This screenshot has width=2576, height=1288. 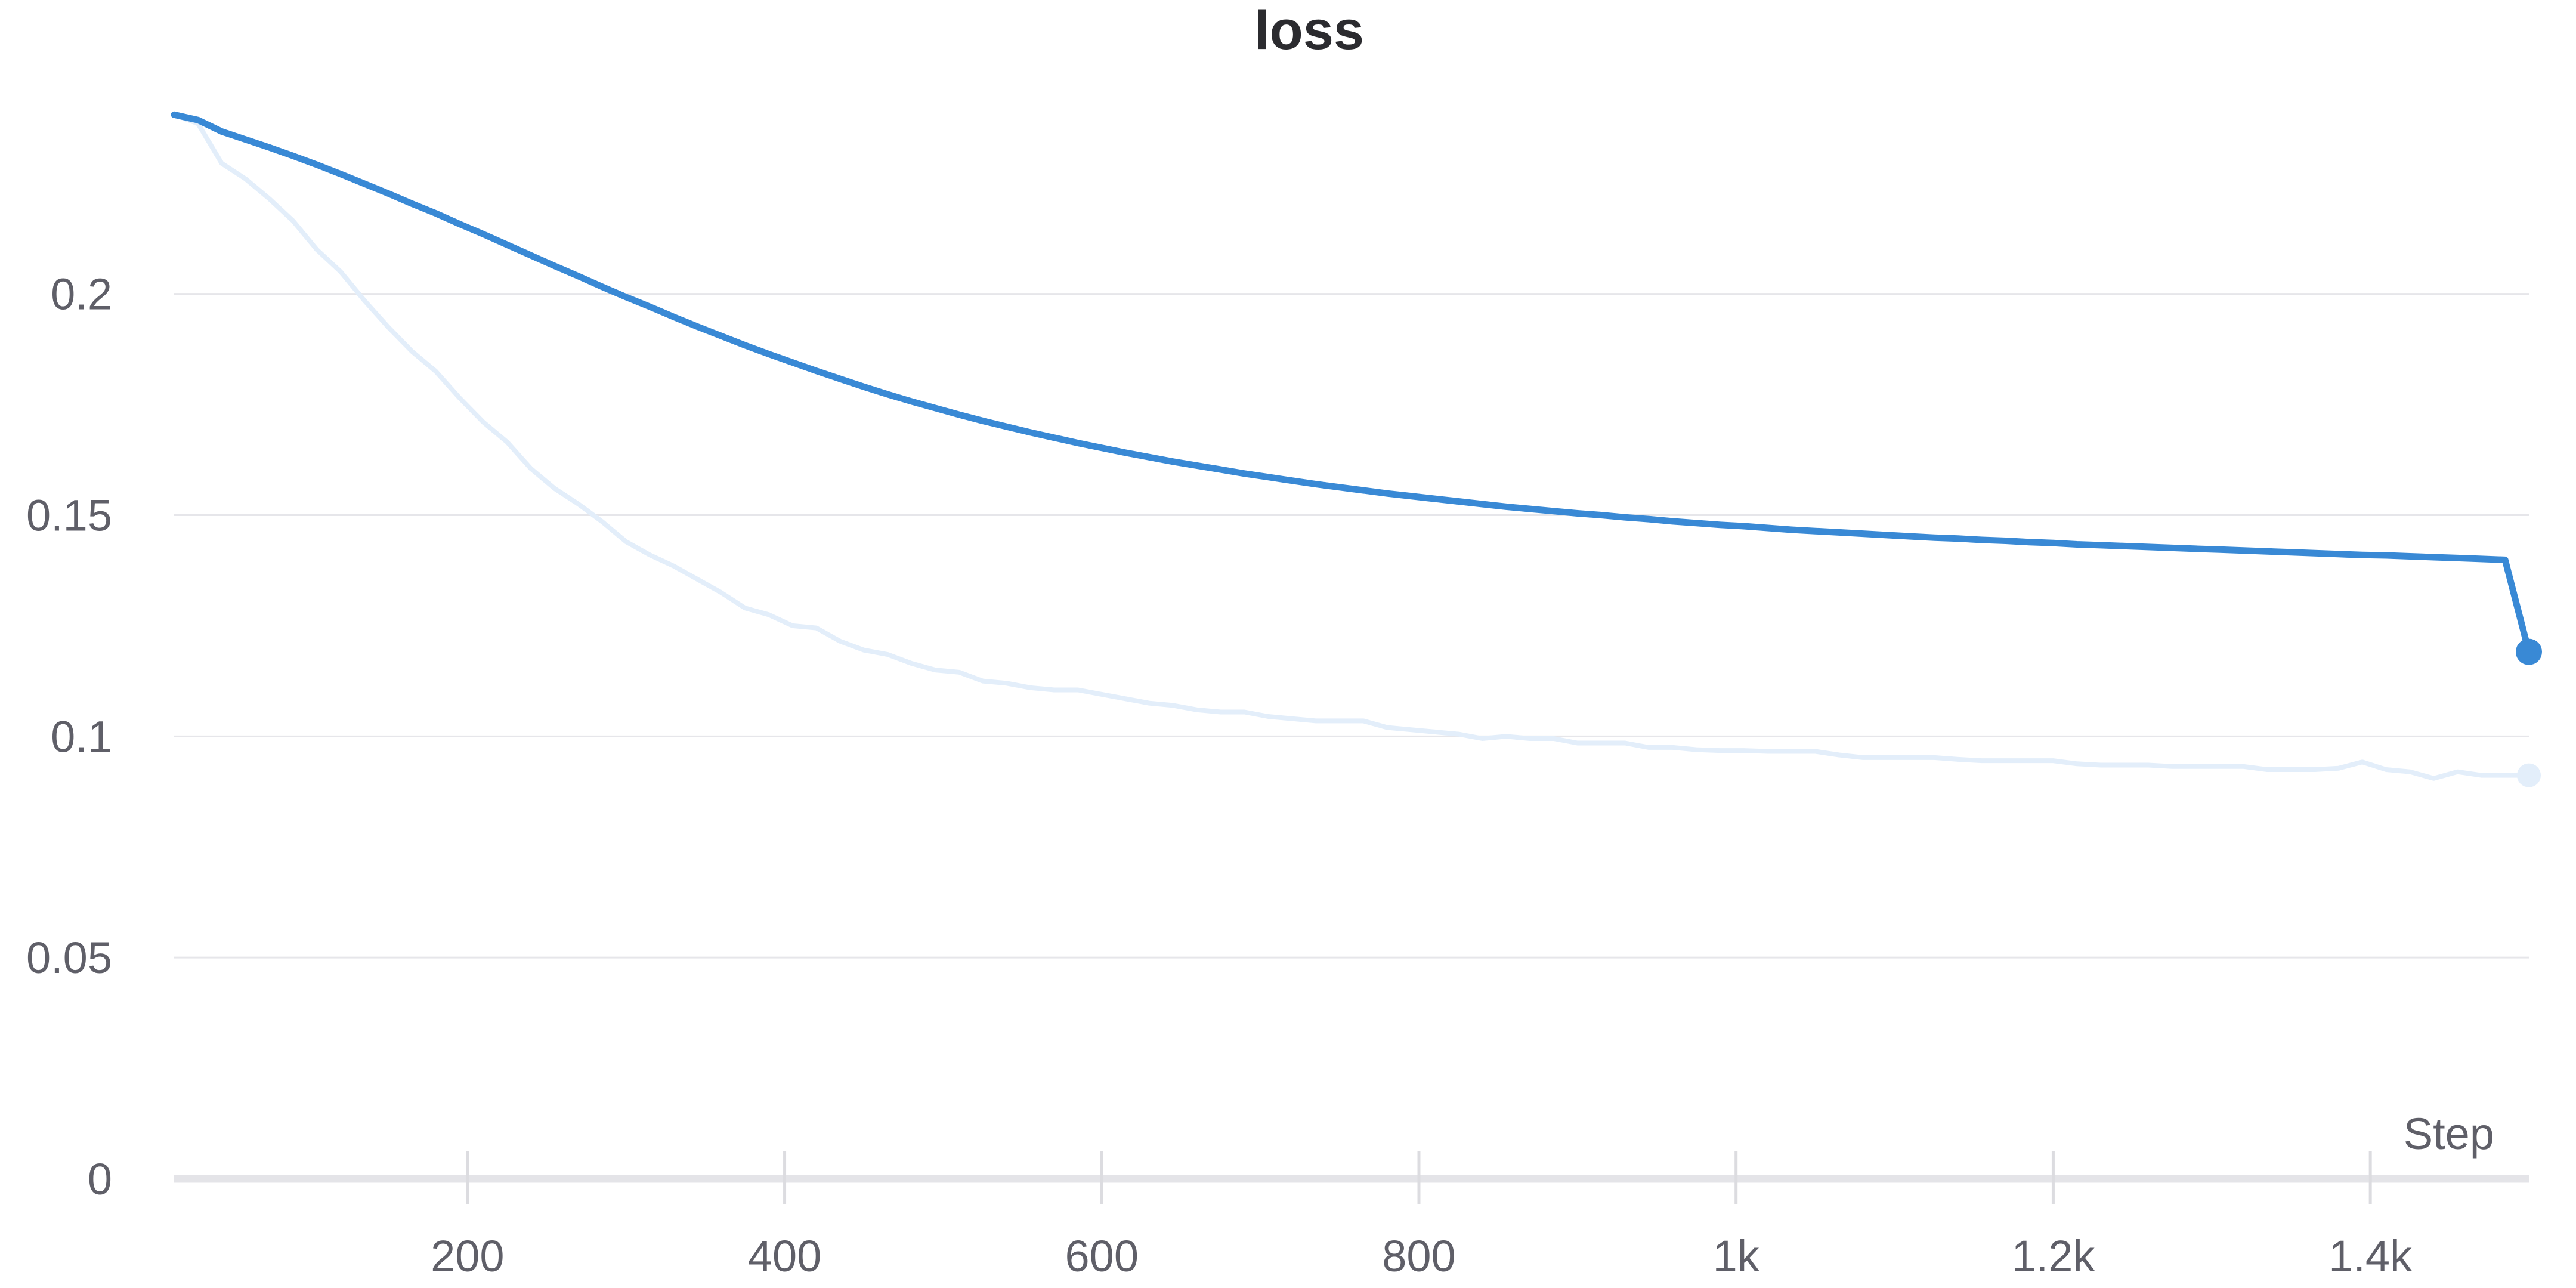 I want to click on x-axis-label: Step, so click(x=2449, y=1134).